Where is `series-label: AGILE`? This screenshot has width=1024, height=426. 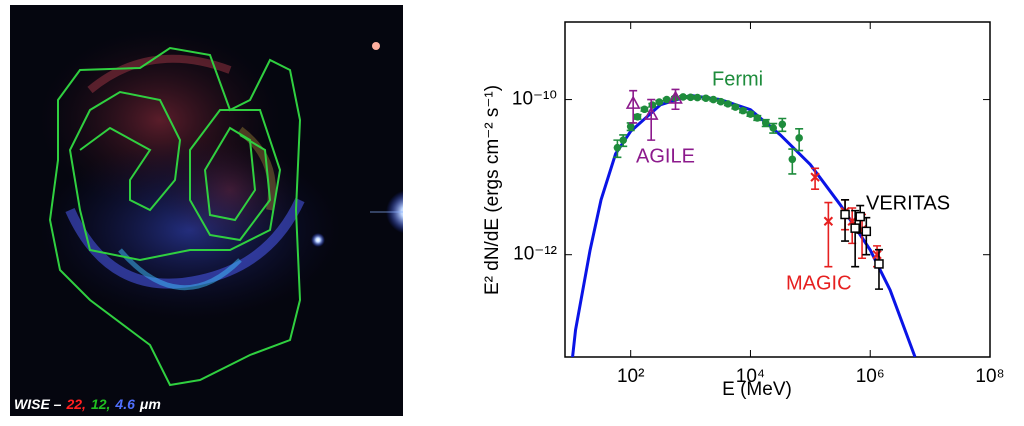 series-label: AGILE is located at coordinates (665, 156).